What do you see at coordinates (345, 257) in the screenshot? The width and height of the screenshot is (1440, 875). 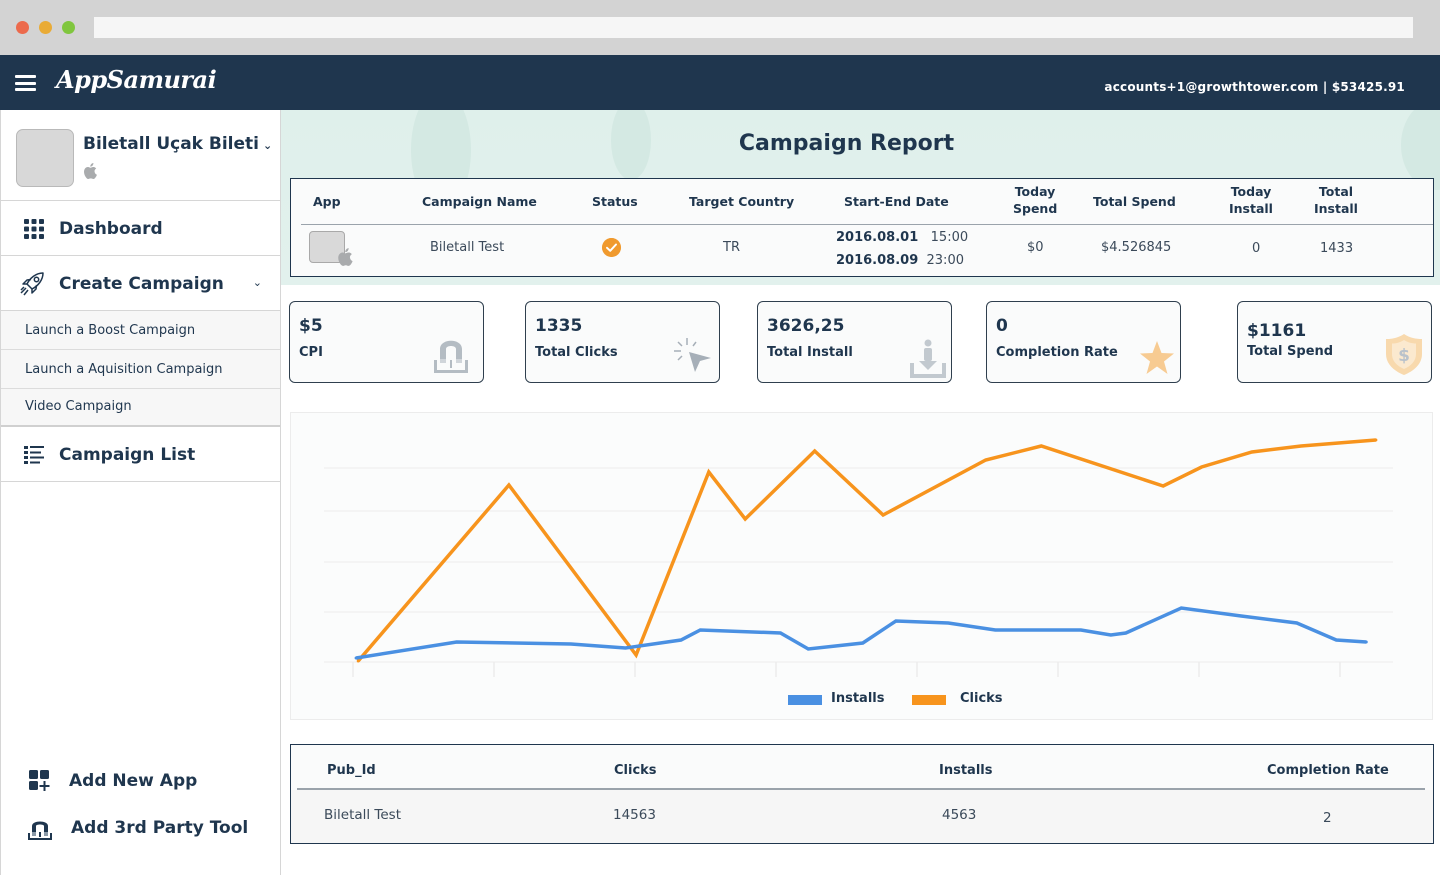 I see `apple-icon` at bounding box center [345, 257].